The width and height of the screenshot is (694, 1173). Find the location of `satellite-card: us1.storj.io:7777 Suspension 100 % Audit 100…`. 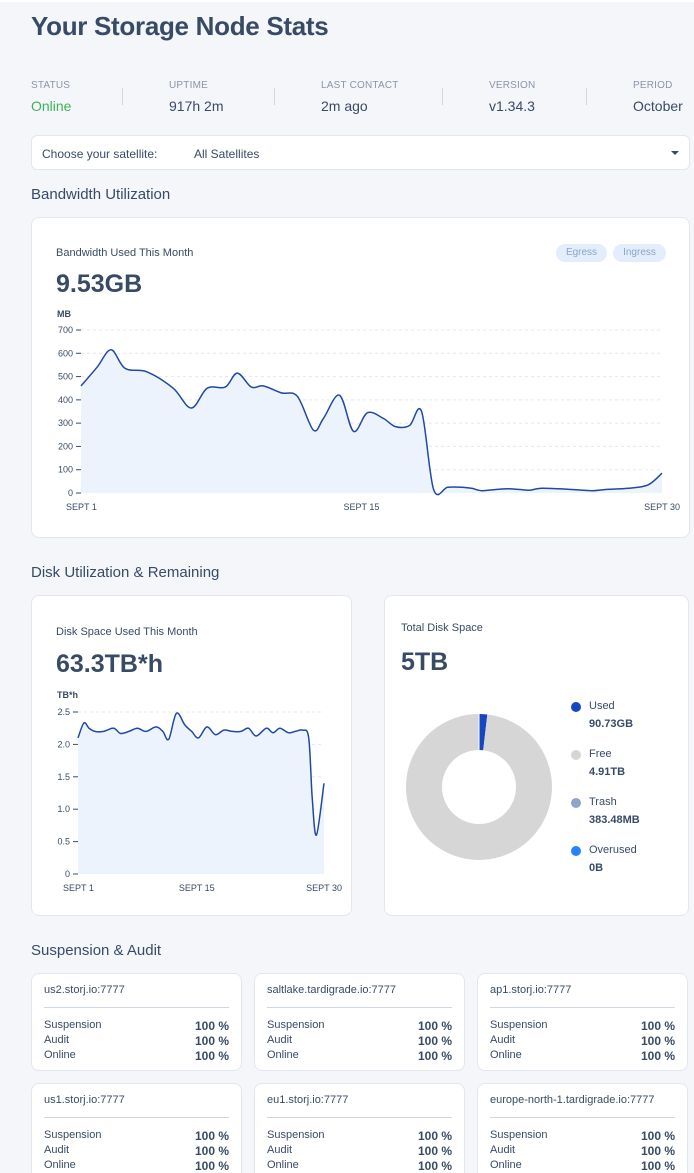

satellite-card: us1.storj.io:7777 Suspension 100 % Audit 100… is located at coordinates (136, 1128).